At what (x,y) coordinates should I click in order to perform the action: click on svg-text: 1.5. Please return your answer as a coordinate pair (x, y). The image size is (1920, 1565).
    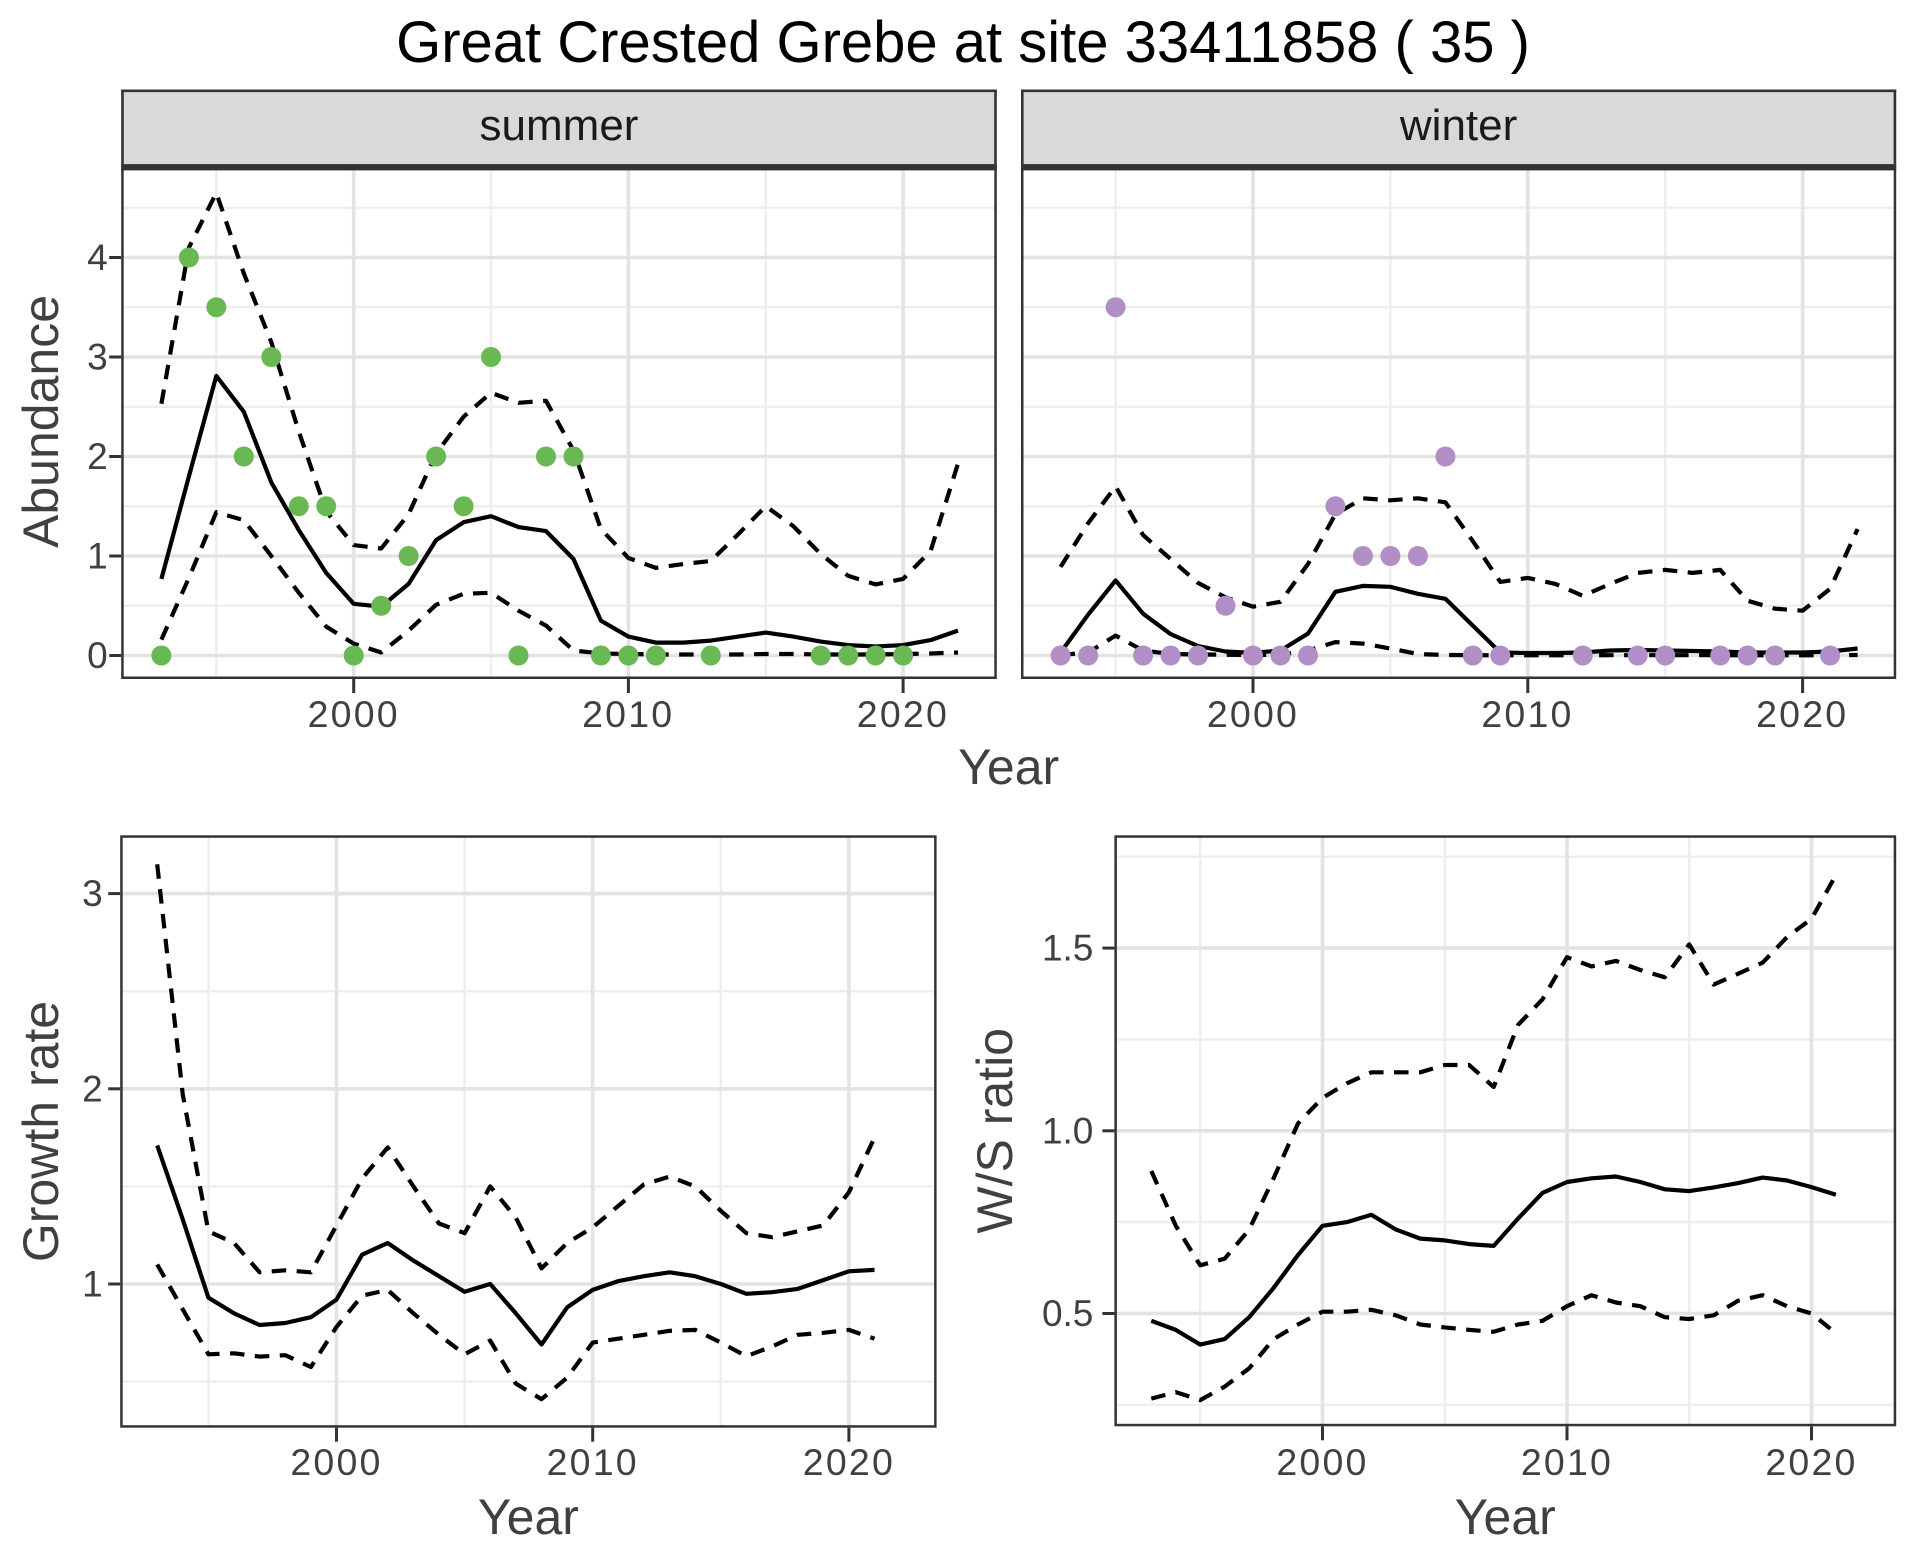
    Looking at the image, I should click on (1067, 948).